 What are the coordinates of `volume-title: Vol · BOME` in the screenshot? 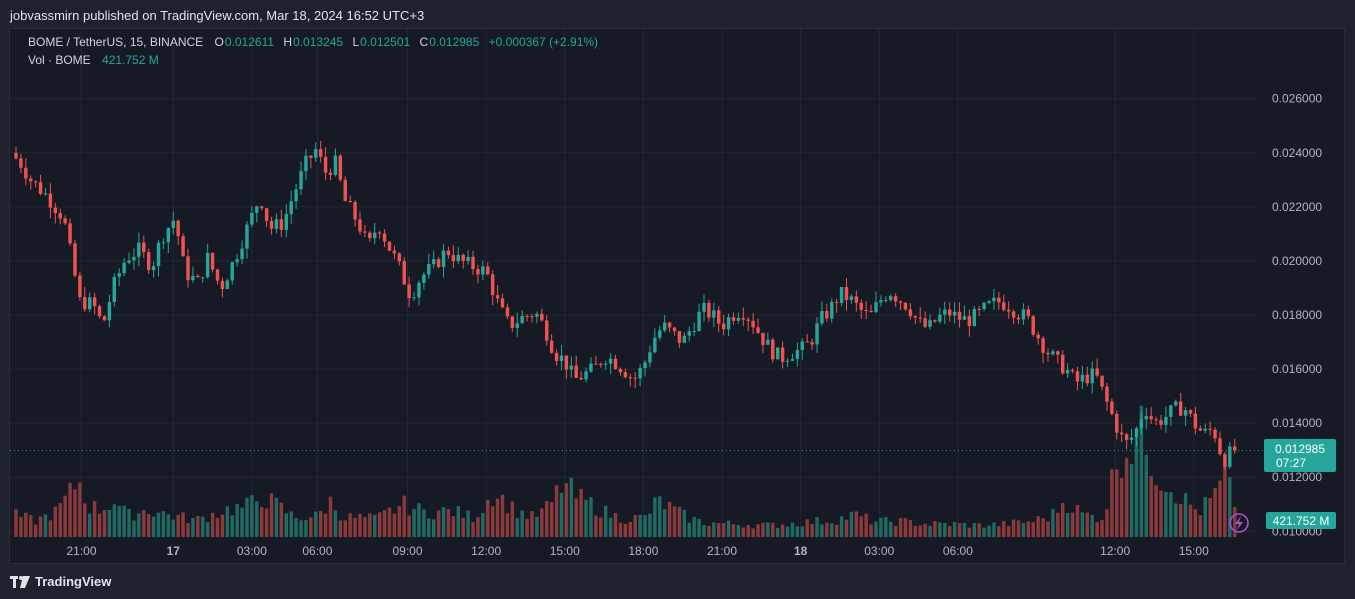 It's located at (59, 60).